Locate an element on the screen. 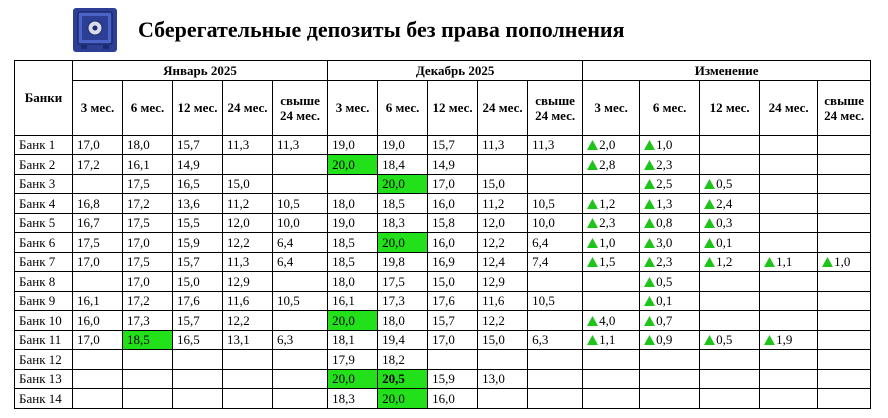 The image size is (888, 418). group-header: Декабрь 2025 is located at coordinates (455, 70).